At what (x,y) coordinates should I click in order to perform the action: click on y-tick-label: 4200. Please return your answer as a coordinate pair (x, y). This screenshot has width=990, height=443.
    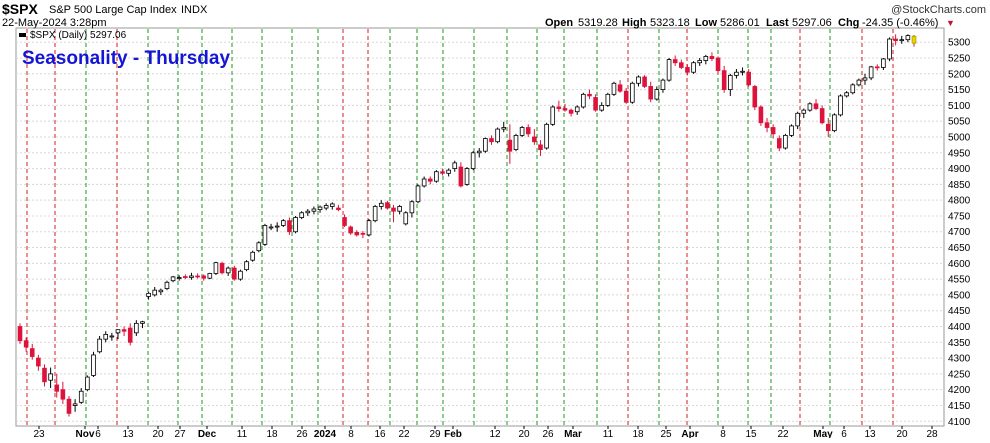
    Looking at the image, I should click on (959, 390).